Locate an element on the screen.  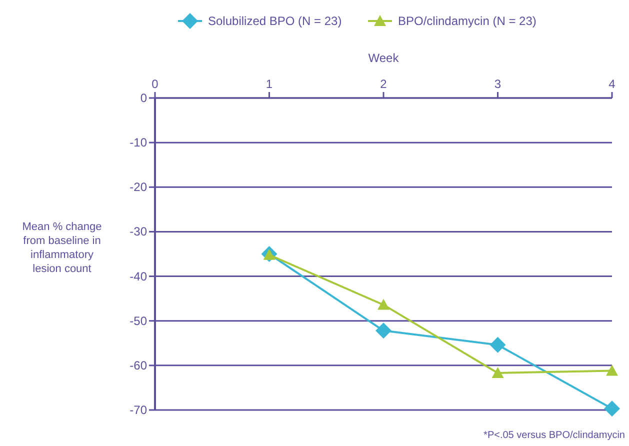
x-tick-label: 0 is located at coordinates (155, 84).